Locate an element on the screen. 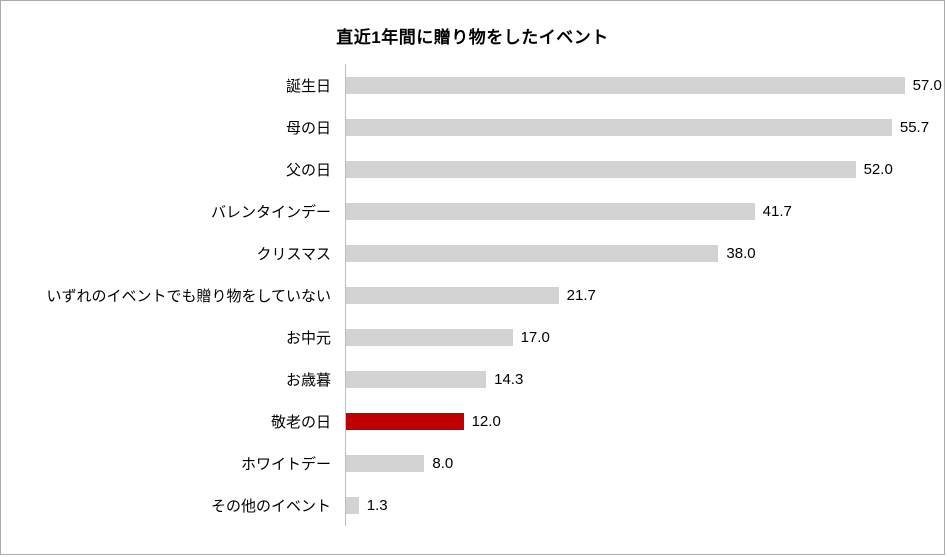  value-label: 21.7 is located at coordinates (581, 295).